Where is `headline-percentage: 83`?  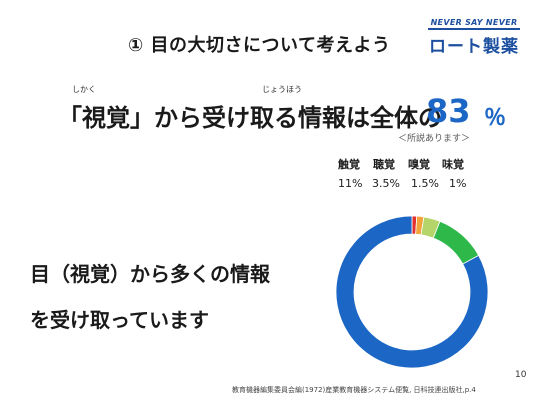 headline-percentage: 83 is located at coordinates (448, 111).